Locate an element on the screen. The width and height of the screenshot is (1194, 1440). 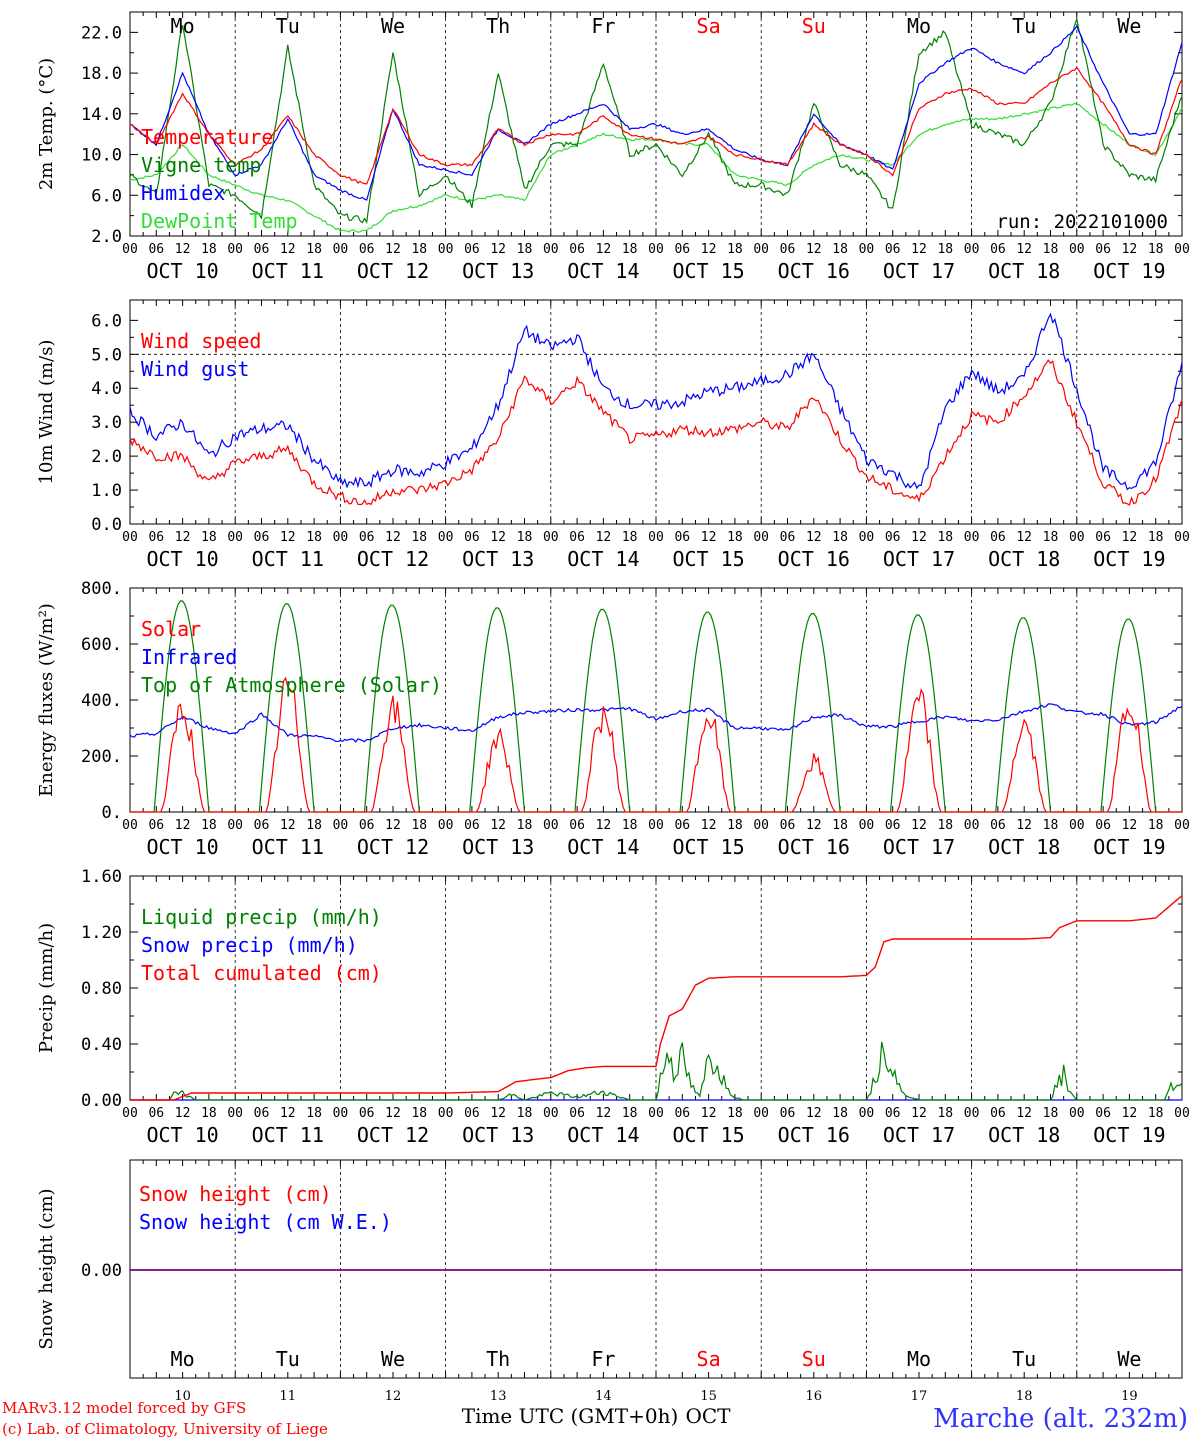
month-label: OCT is located at coordinates (708, 1416).